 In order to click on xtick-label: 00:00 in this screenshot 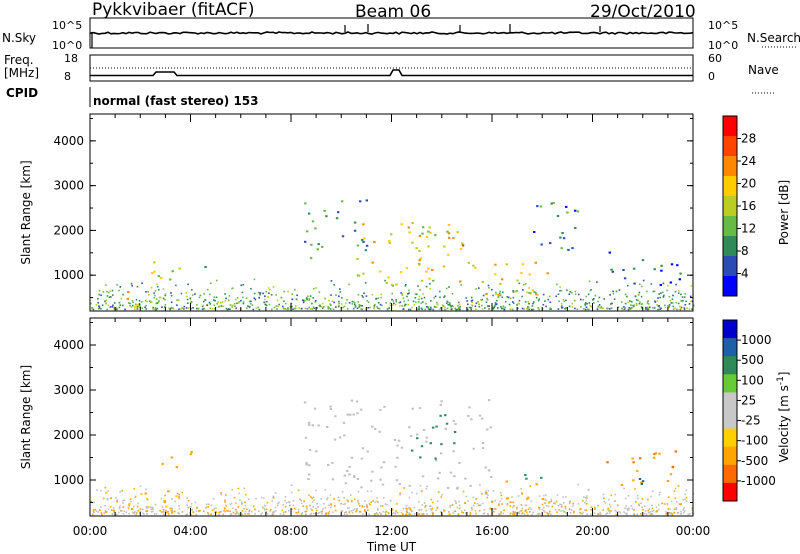, I will do `click(693, 531)`.